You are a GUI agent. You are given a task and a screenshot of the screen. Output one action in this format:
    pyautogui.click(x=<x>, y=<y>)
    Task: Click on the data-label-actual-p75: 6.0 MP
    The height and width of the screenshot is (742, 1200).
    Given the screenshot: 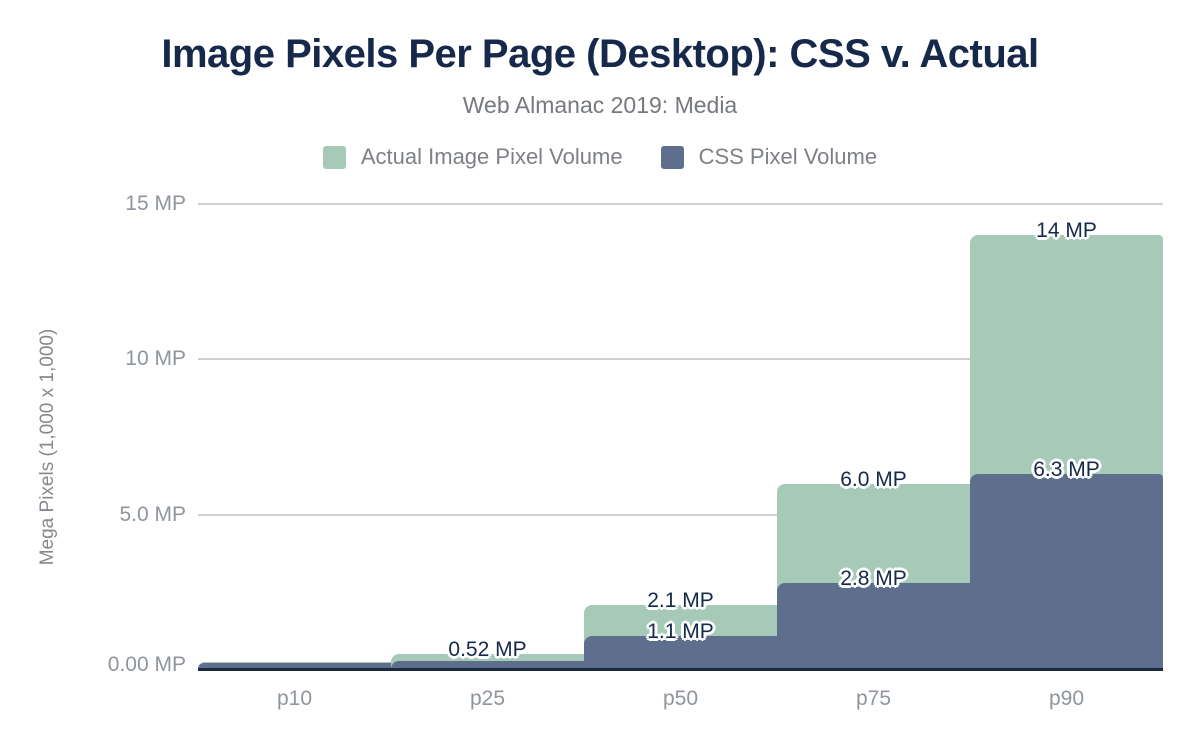 What is the action you would take?
    pyautogui.click(x=873, y=479)
    